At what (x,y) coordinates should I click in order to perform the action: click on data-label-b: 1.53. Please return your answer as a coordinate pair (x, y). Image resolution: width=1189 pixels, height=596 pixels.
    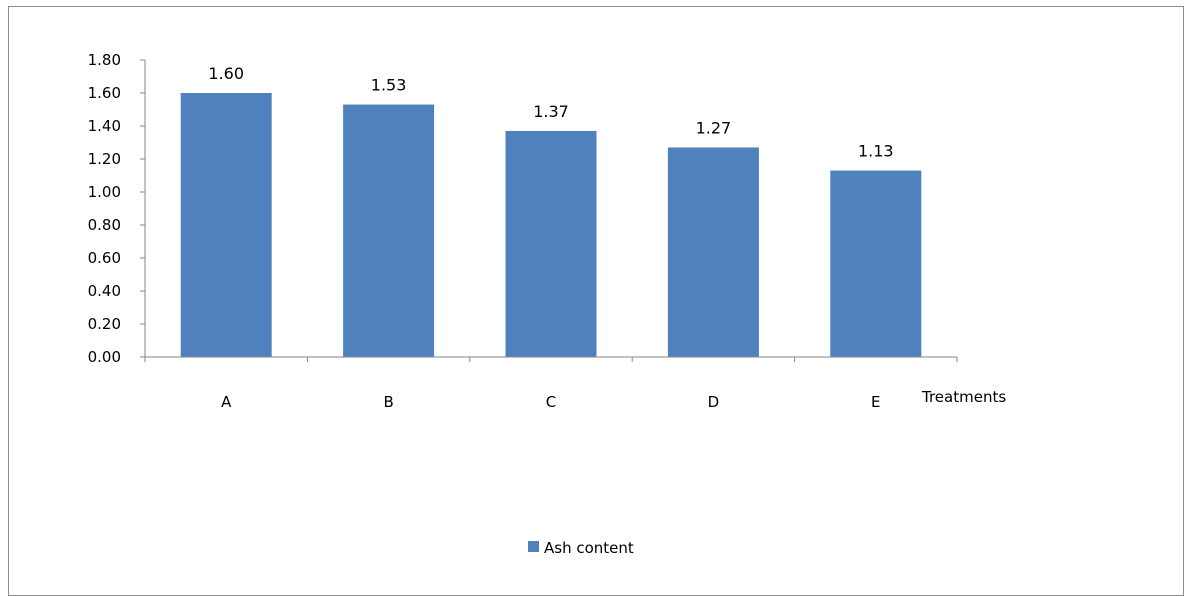
    Looking at the image, I should click on (389, 85).